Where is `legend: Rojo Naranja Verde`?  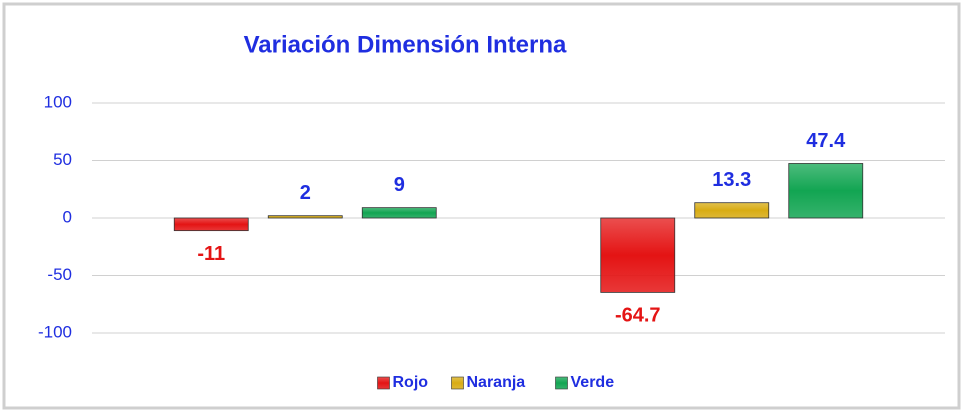 legend: Rojo Naranja Verde is located at coordinates (496, 382).